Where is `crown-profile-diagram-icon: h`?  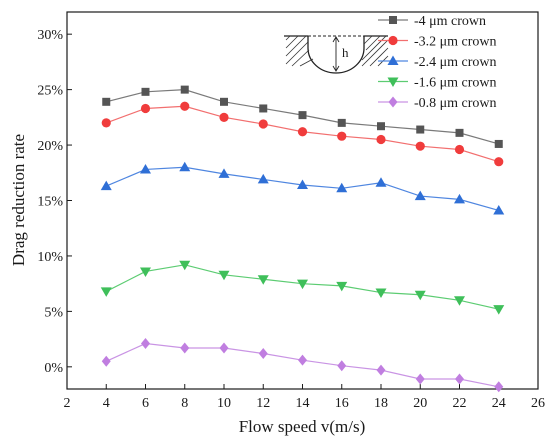
crown-profile-diagram-icon: h is located at coordinates (336, 54).